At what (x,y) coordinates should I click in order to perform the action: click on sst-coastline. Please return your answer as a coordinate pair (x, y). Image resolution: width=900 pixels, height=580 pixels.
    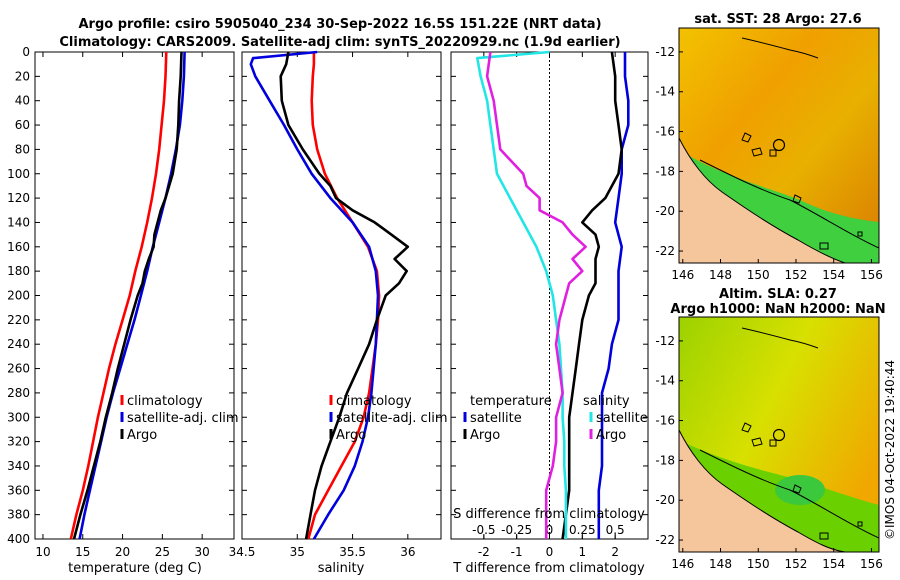
    Looking at the image, I should click on (762, 200).